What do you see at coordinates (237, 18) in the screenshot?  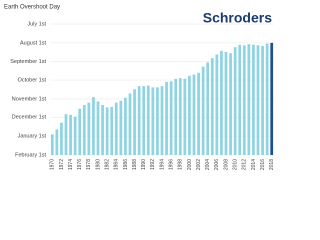 I see `brand-logo: Schroders` at bounding box center [237, 18].